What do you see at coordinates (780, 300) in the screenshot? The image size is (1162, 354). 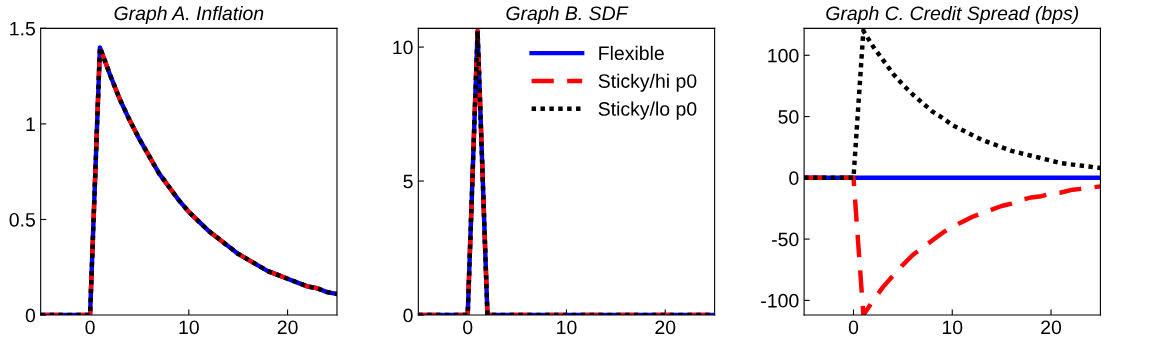 I see `y-tick-label: -100` at bounding box center [780, 300].